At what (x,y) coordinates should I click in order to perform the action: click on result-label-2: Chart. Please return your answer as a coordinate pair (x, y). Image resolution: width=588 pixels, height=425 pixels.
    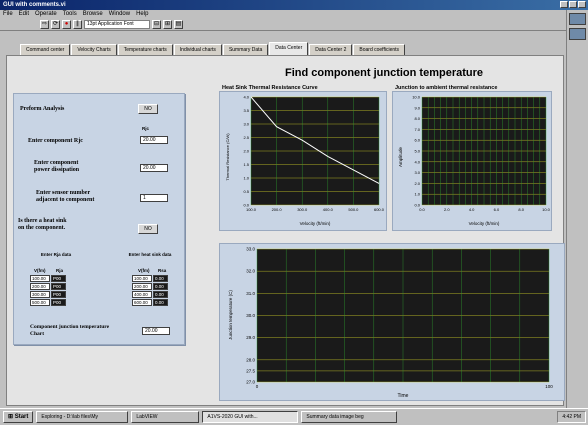
    Looking at the image, I should click on (37, 334).